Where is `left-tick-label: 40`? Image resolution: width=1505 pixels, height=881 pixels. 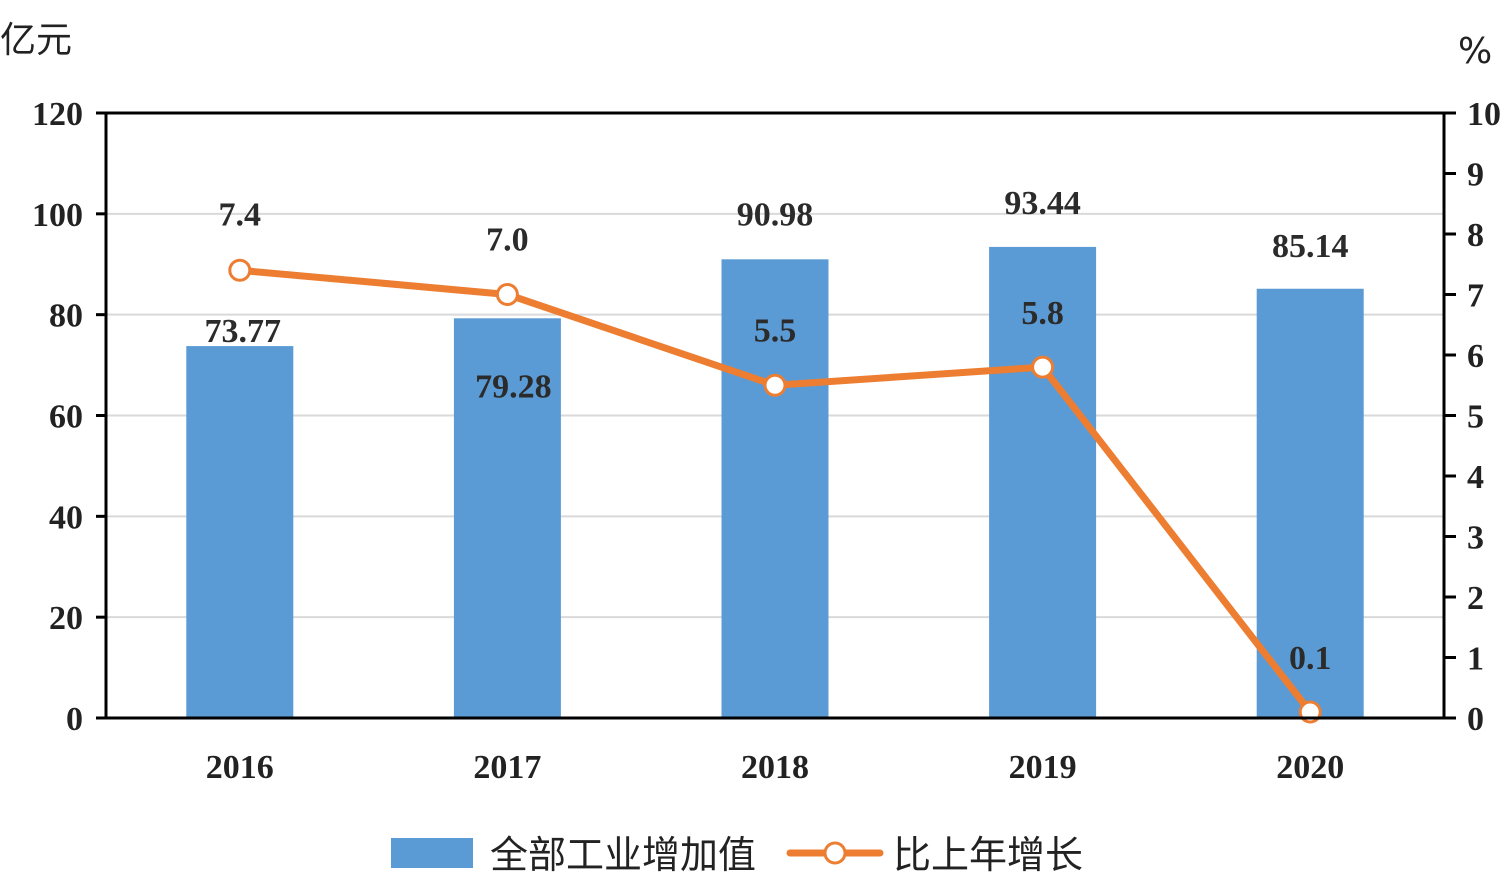
left-tick-label: 40 is located at coordinates (66, 517).